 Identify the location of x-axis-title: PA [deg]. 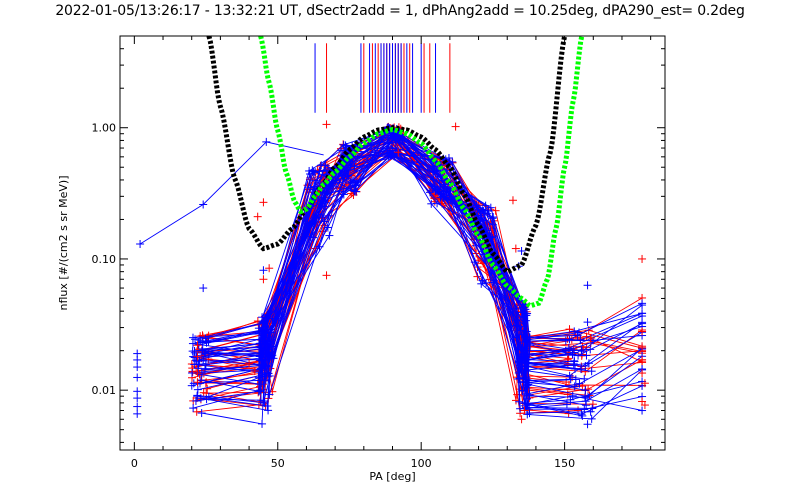
(392, 476).